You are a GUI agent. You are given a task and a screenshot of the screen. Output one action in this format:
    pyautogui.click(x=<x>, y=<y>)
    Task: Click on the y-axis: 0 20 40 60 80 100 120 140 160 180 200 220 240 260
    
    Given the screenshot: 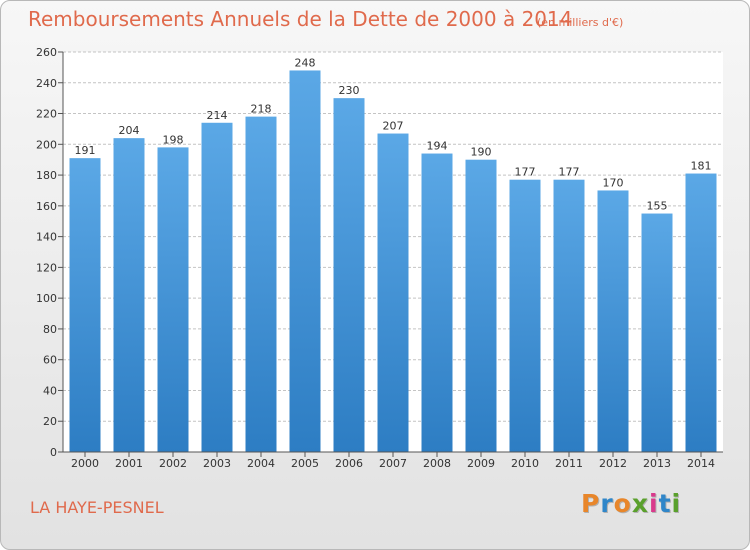 What is the action you would take?
    pyautogui.click(x=50, y=252)
    